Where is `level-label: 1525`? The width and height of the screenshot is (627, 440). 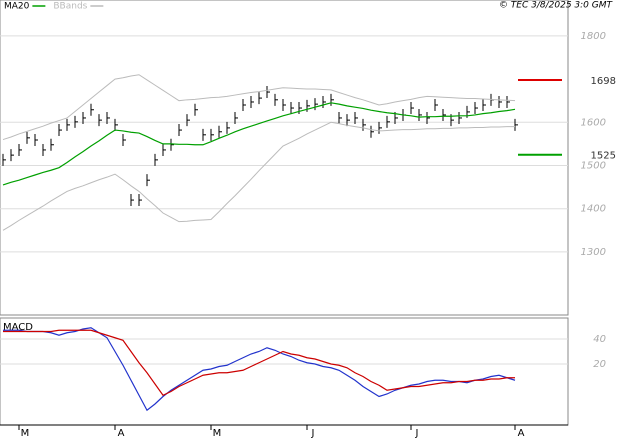
level-label: 1525 is located at coordinates (603, 156).